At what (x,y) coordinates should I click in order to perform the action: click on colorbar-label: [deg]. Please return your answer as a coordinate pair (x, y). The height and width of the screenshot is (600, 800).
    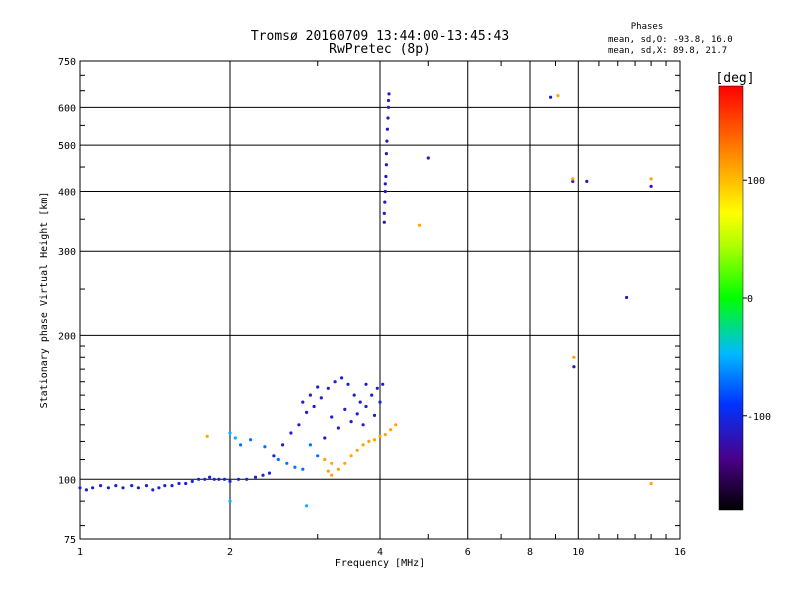
    Looking at the image, I should click on (734, 78).